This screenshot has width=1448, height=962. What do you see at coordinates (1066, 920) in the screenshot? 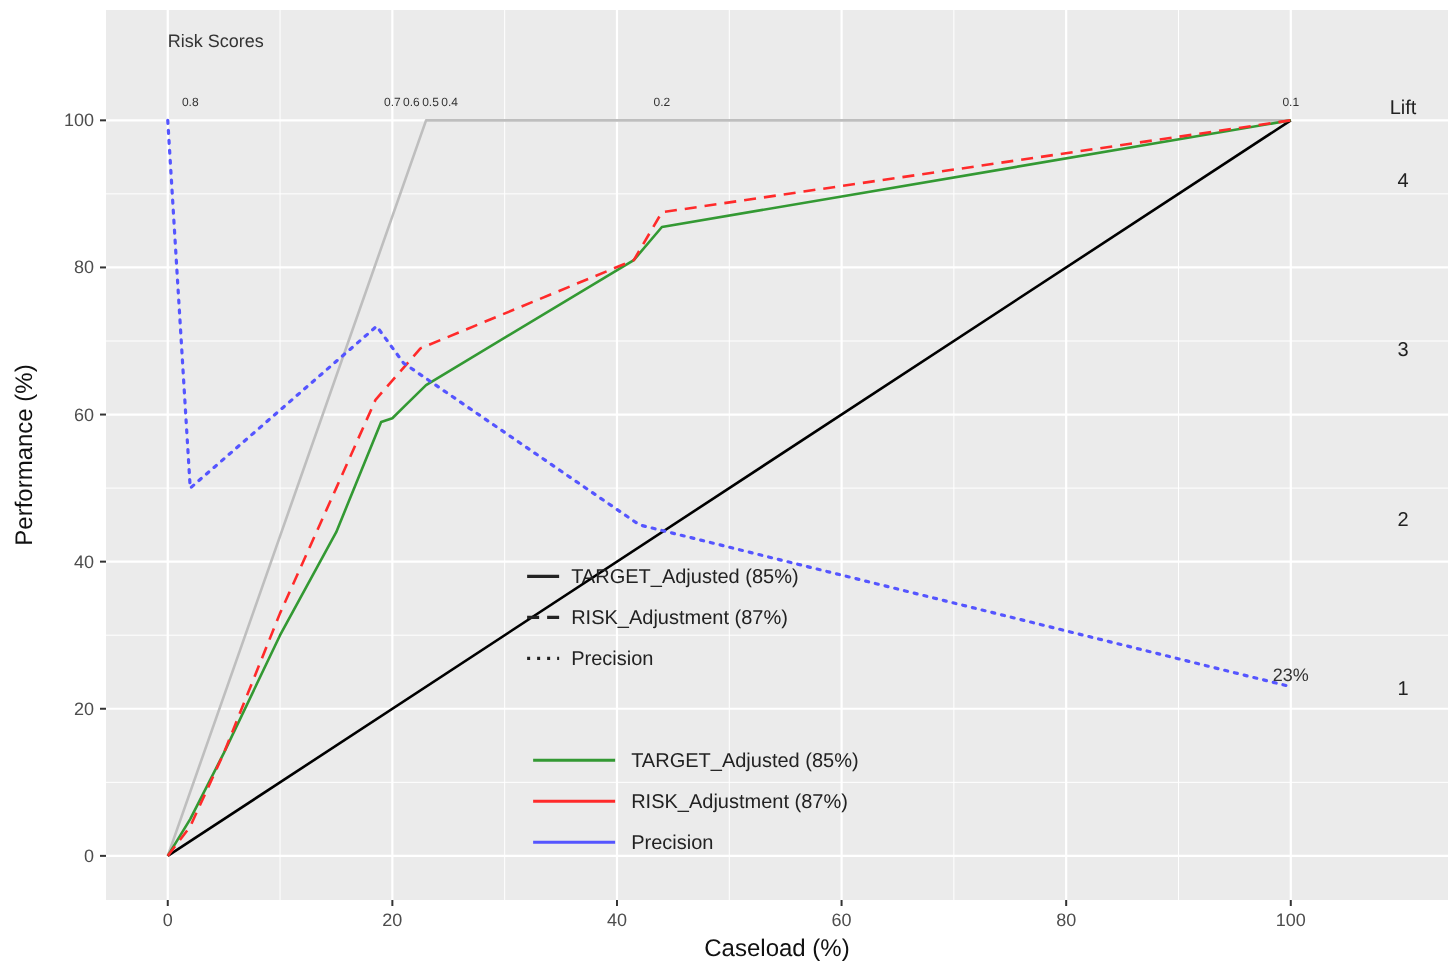
I see `x-tick-label: 80` at bounding box center [1066, 920].